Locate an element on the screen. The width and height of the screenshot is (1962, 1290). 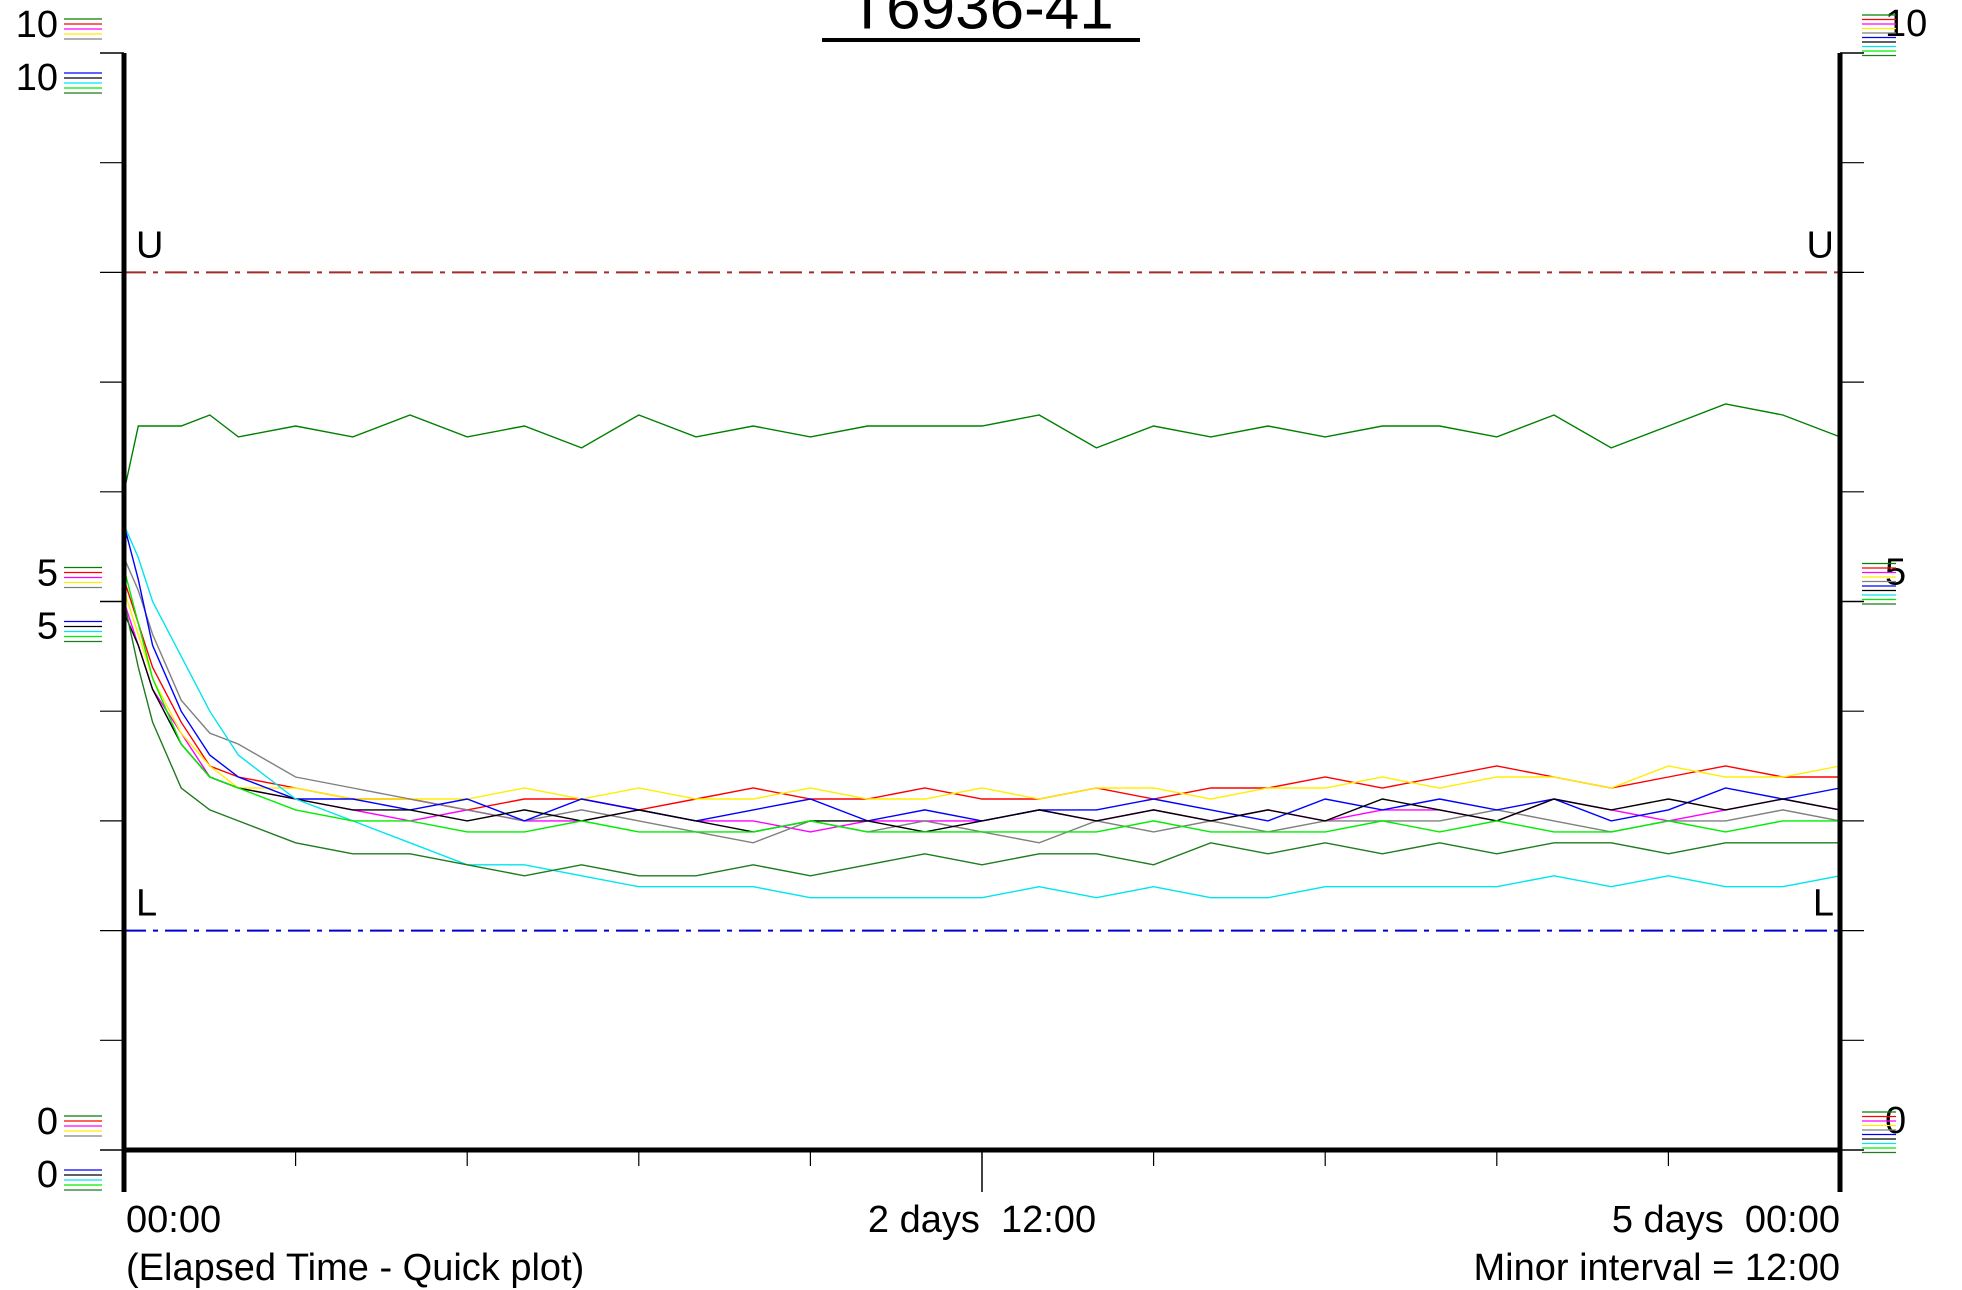
x-tick-label: 00:00 is located at coordinates (173, 1220).